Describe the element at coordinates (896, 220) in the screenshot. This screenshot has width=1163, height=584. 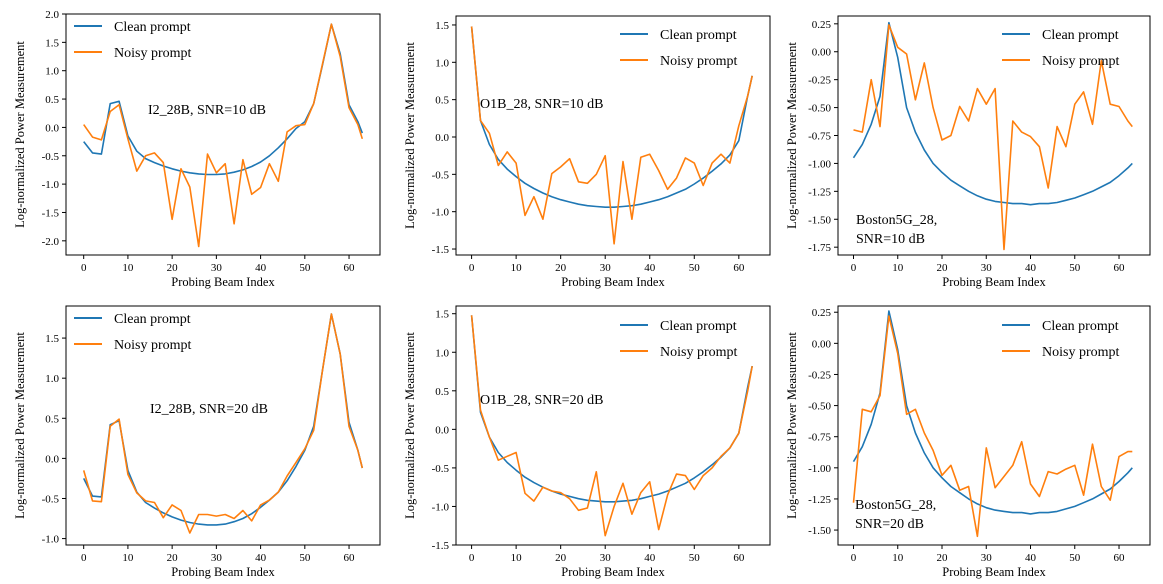
I see `chart-3-annotation: Boston5G_28,` at that location.